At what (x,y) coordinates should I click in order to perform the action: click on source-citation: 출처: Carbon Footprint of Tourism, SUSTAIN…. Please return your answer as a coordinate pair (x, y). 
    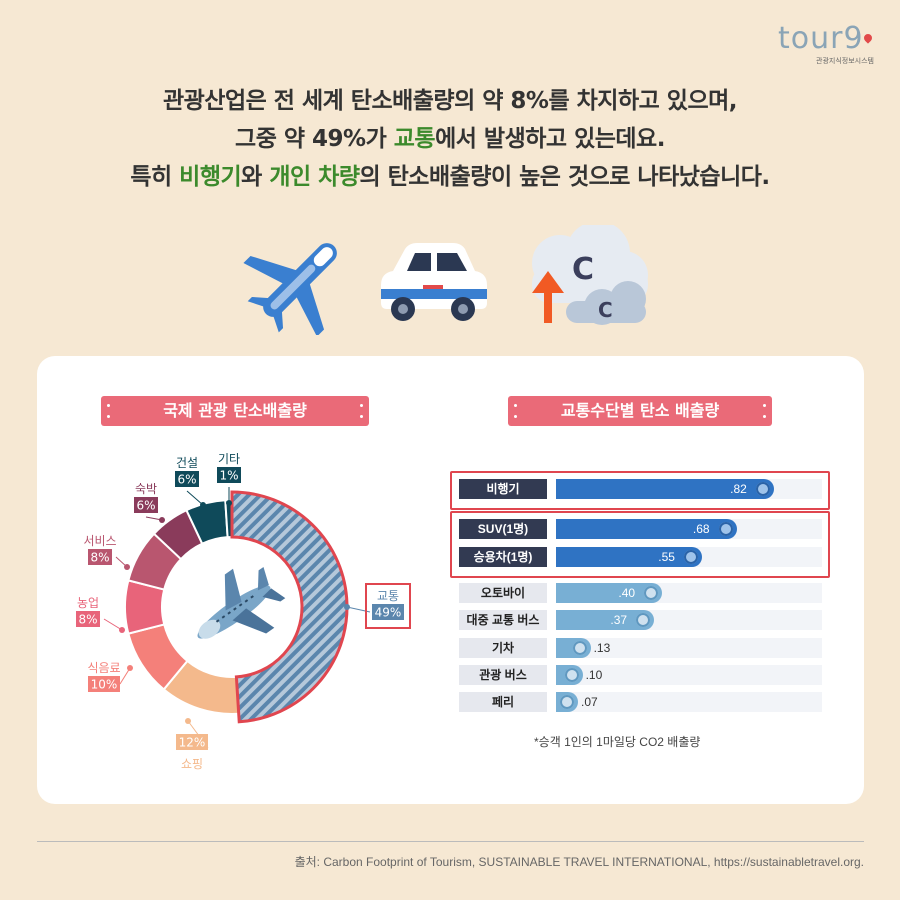
    Looking at the image, I should click on (579, 862).